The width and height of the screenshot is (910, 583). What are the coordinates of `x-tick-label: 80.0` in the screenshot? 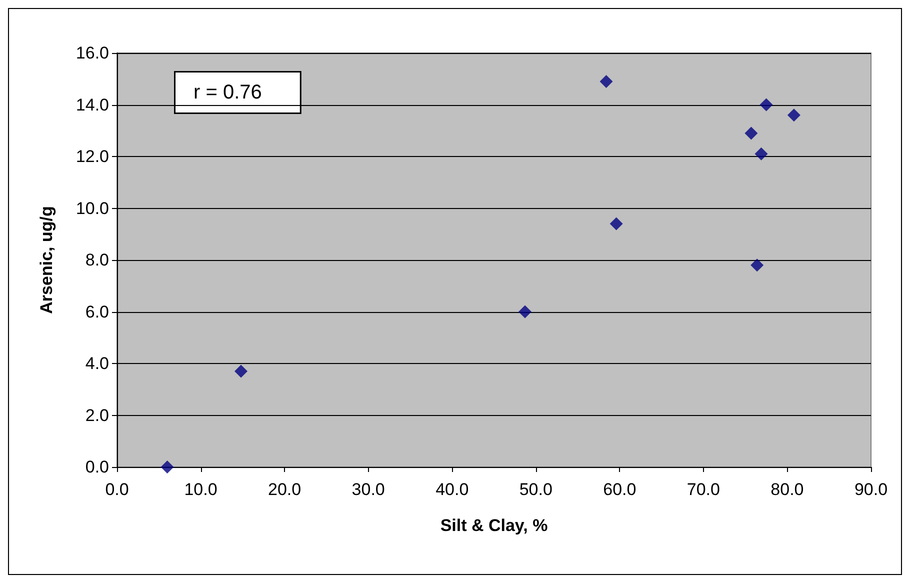 It's located at (787, 489).